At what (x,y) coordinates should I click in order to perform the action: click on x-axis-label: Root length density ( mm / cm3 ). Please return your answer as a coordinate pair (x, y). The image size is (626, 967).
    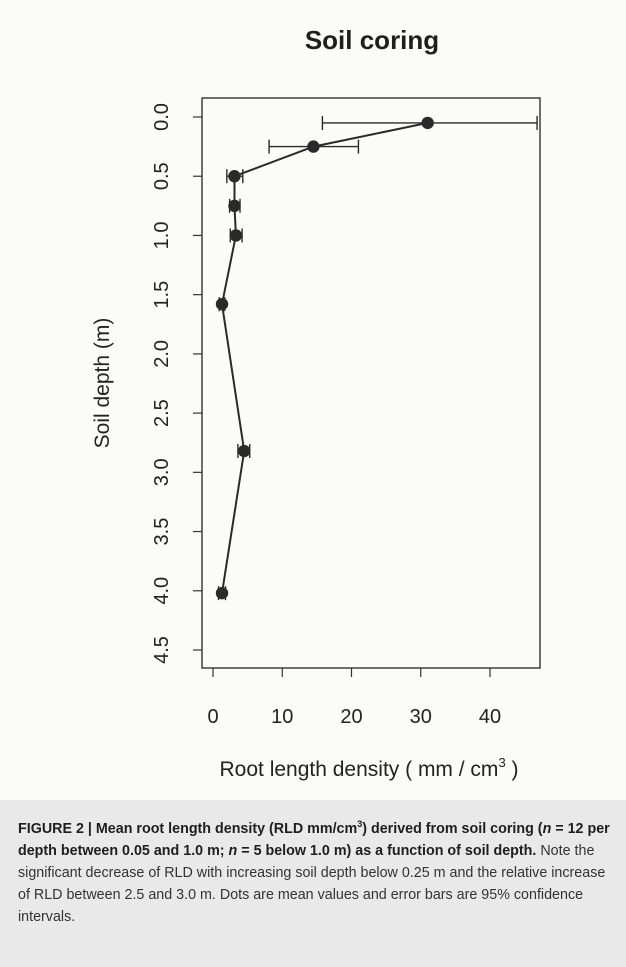
    Looking at the image, I should click on (369, 768).